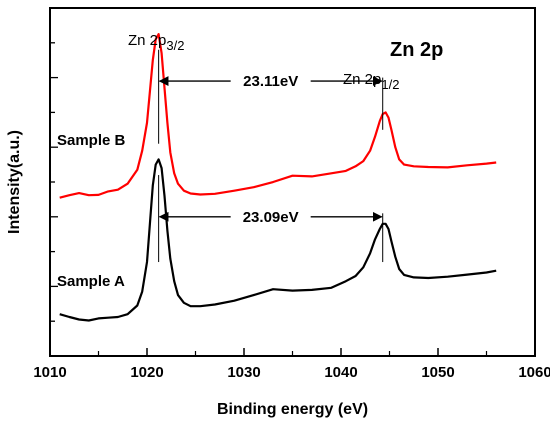 The image size is (550, 426). I want to click on y-axis-title: Intensity(a.u.), so click(14, 182).